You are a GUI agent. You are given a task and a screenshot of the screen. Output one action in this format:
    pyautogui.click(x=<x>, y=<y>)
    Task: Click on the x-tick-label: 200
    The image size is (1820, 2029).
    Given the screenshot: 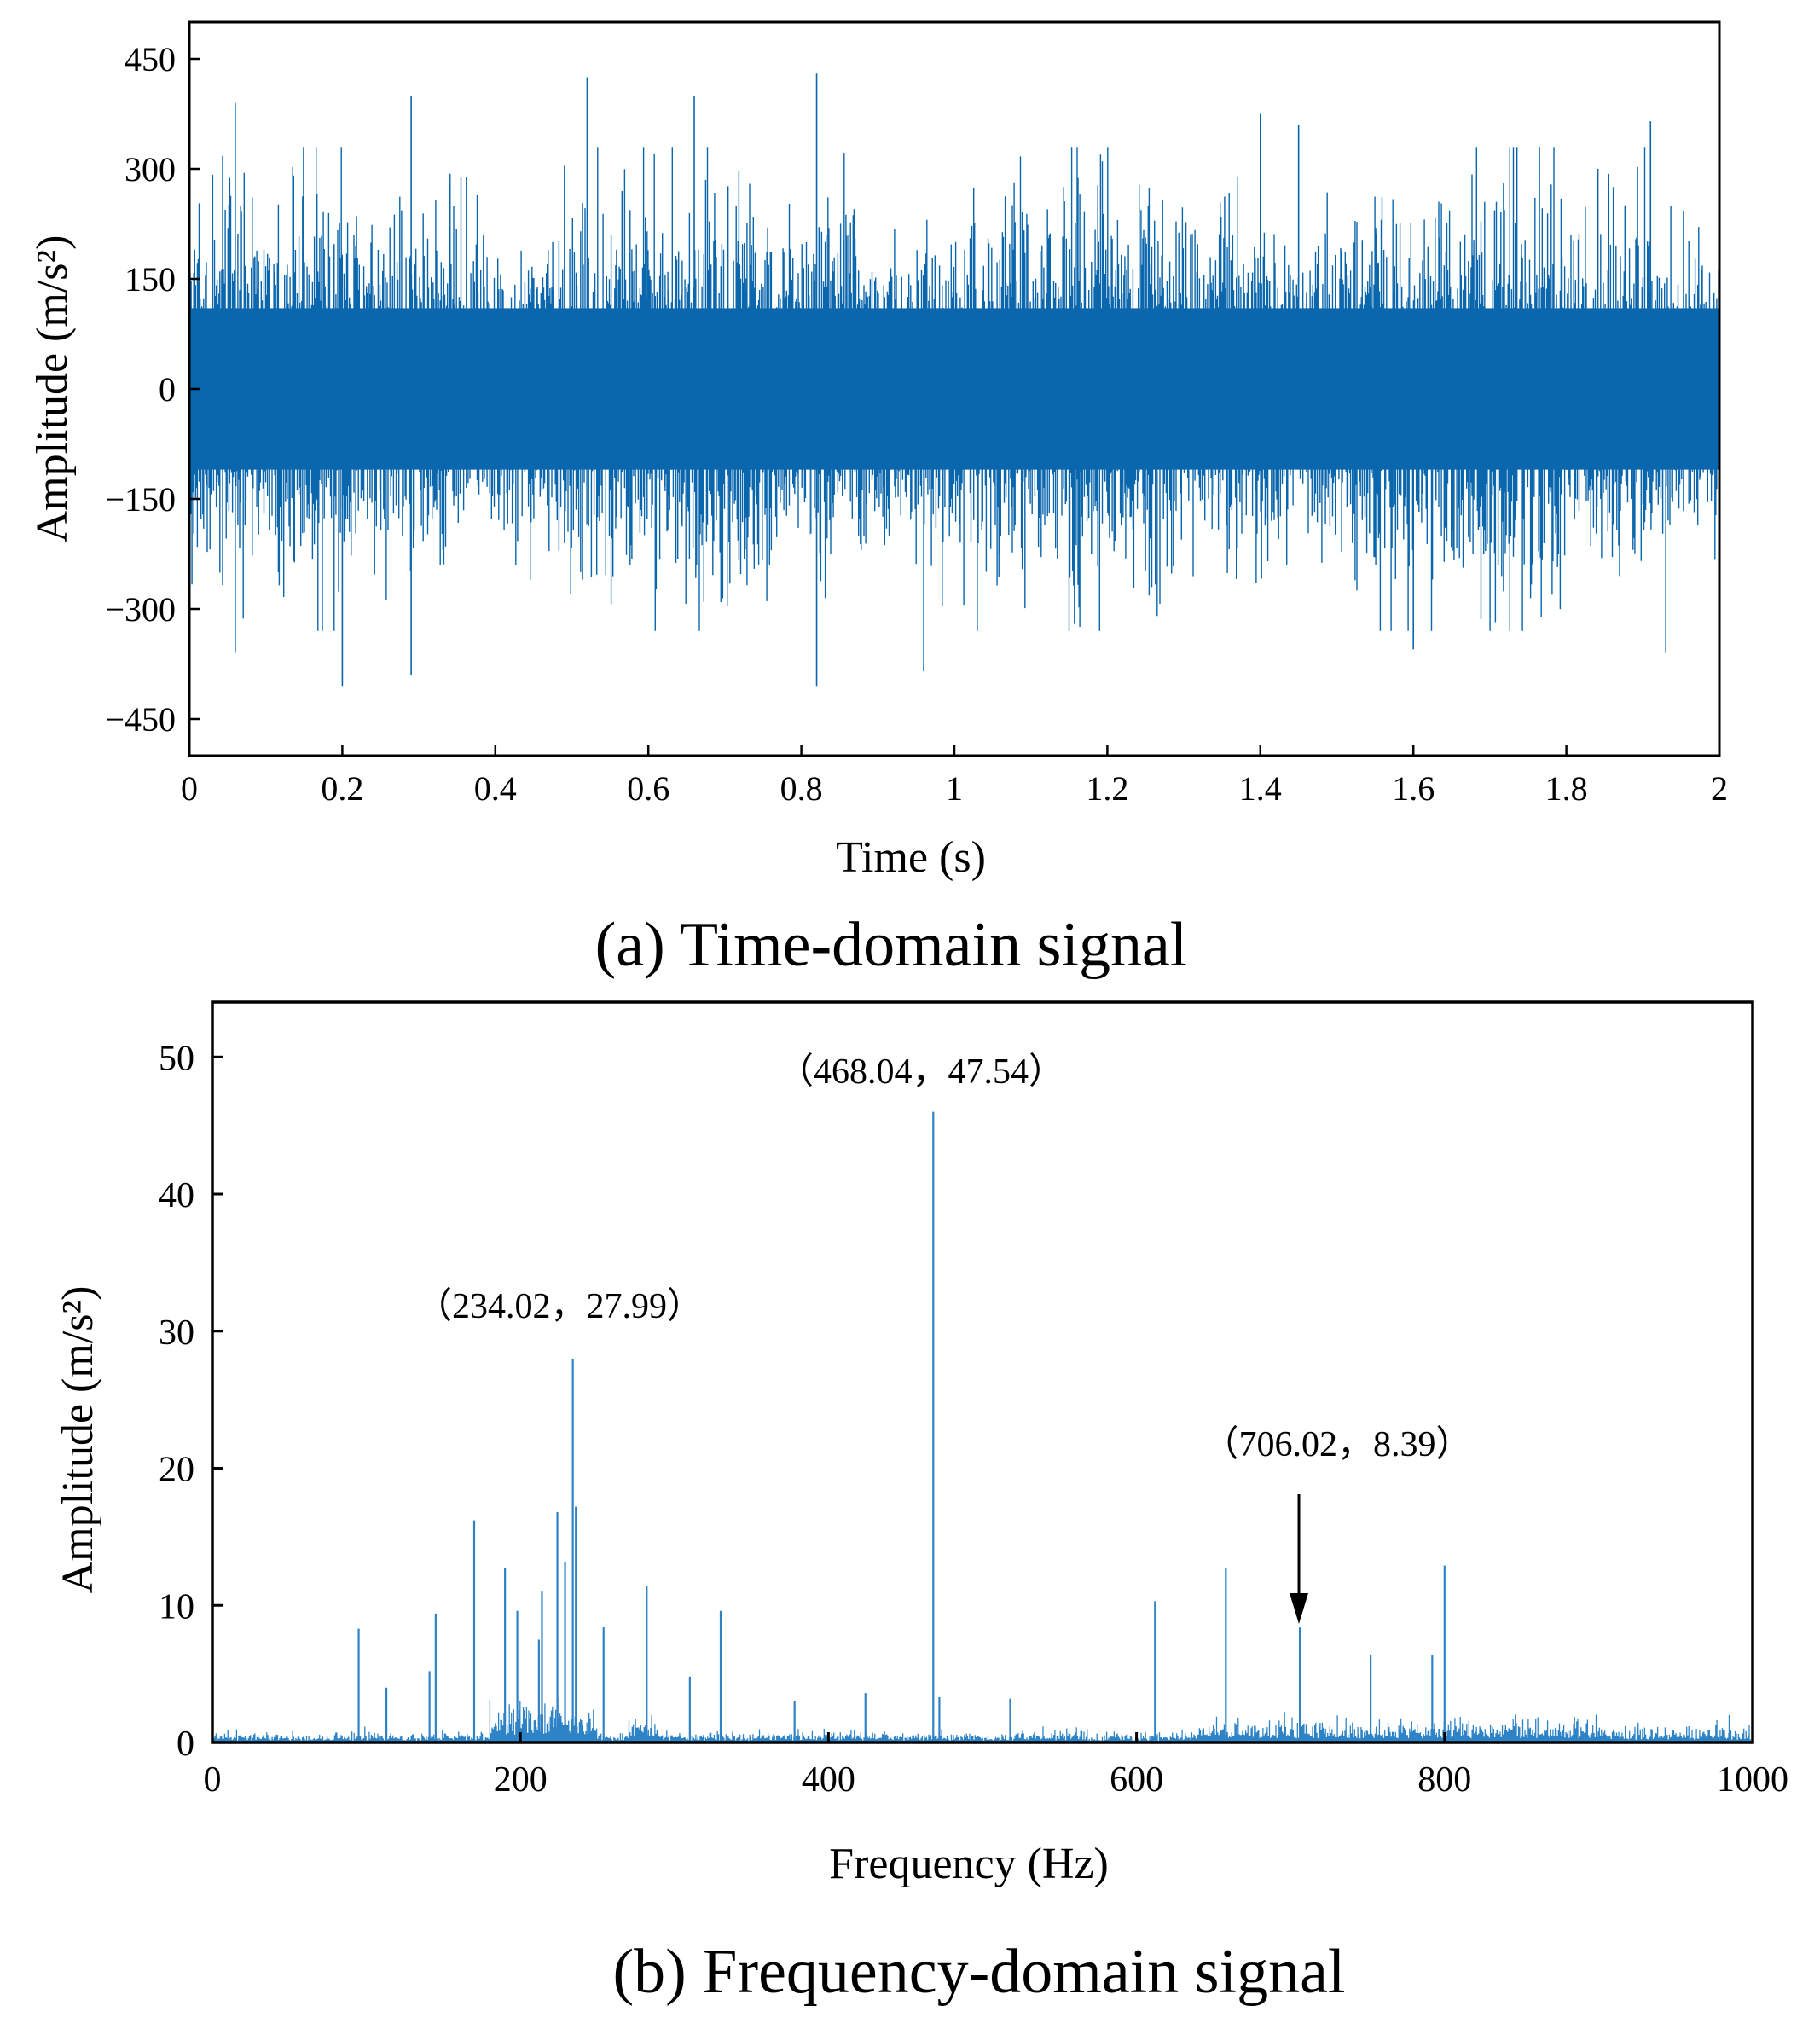 What is the action you would take?
    pyautogui.click(x=521, y=1780)
    